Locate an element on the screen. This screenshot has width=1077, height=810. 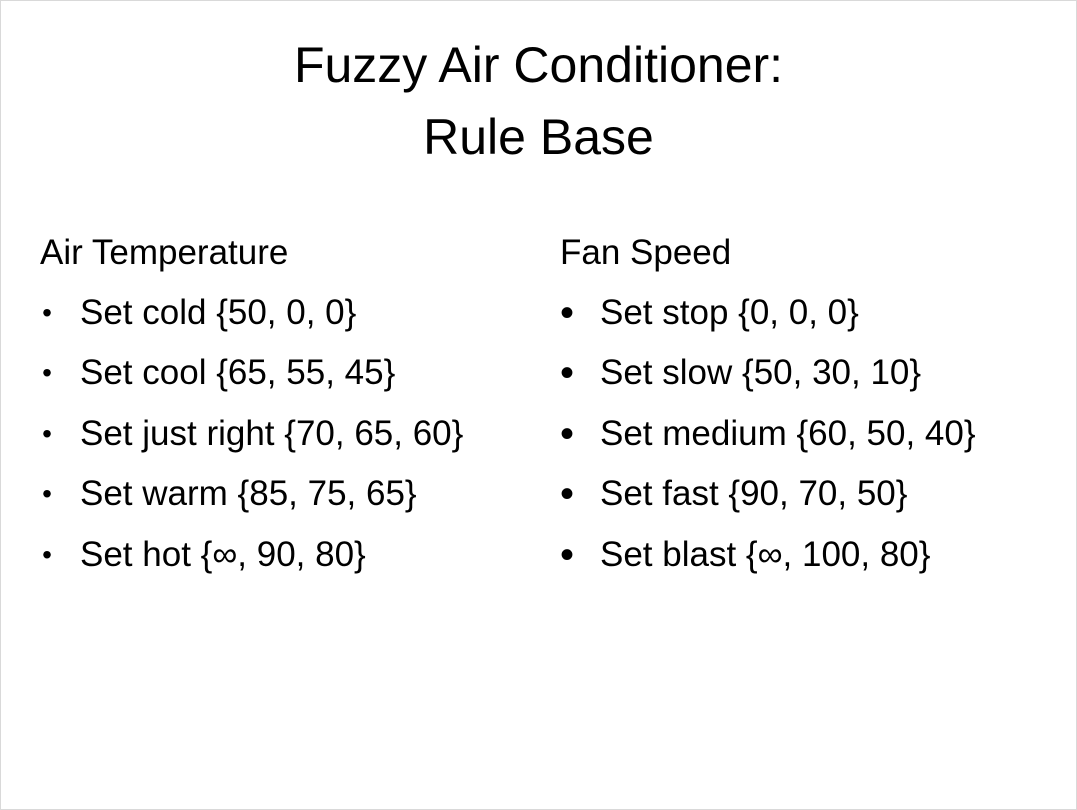
list-item: • Set medium {60, 50, 40} is located at coordinates (810, 434).